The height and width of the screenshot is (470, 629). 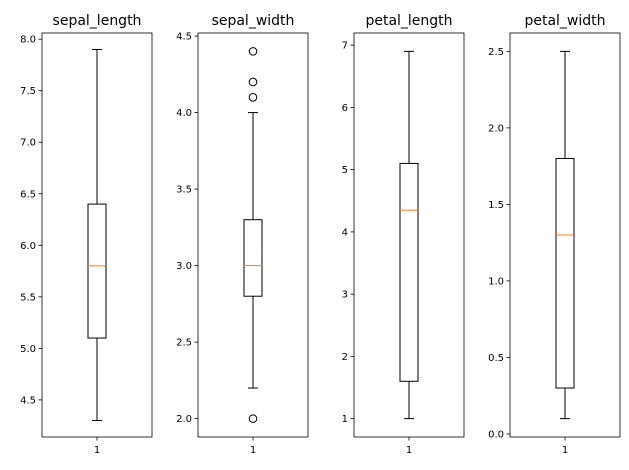 What do you see at coordinates (496, 434) in the screenshot?
I see `y-tick-label: 0.0` at bounding box center [496, 434].